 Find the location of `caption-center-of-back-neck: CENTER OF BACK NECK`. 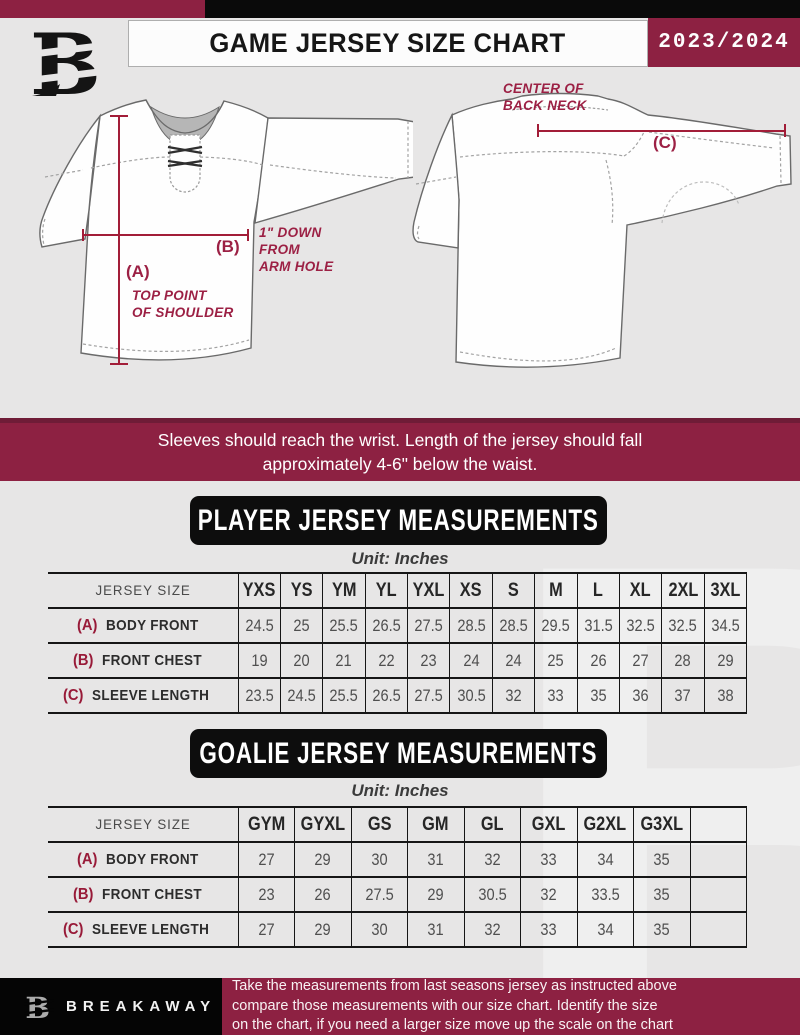

caption-center-of-back-neck: CENTER OF BACK NECK is located at coordinates (545, 97).